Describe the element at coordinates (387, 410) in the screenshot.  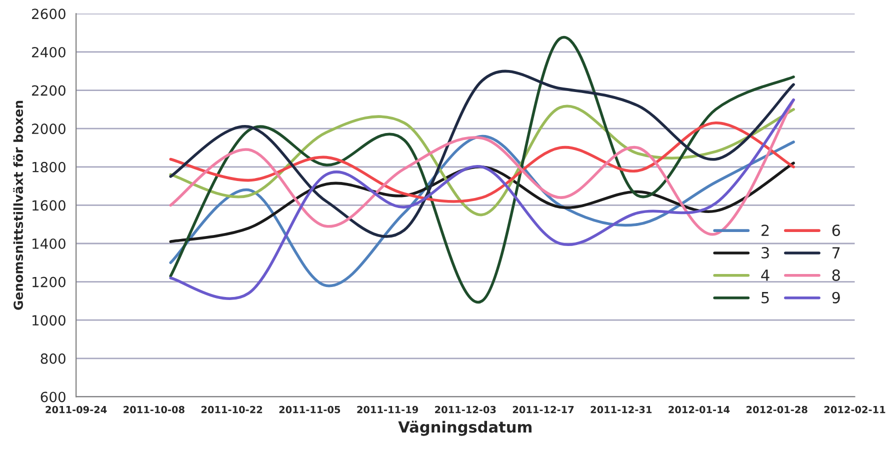
I see `x-tick-label: 2011-11-19` at that location.